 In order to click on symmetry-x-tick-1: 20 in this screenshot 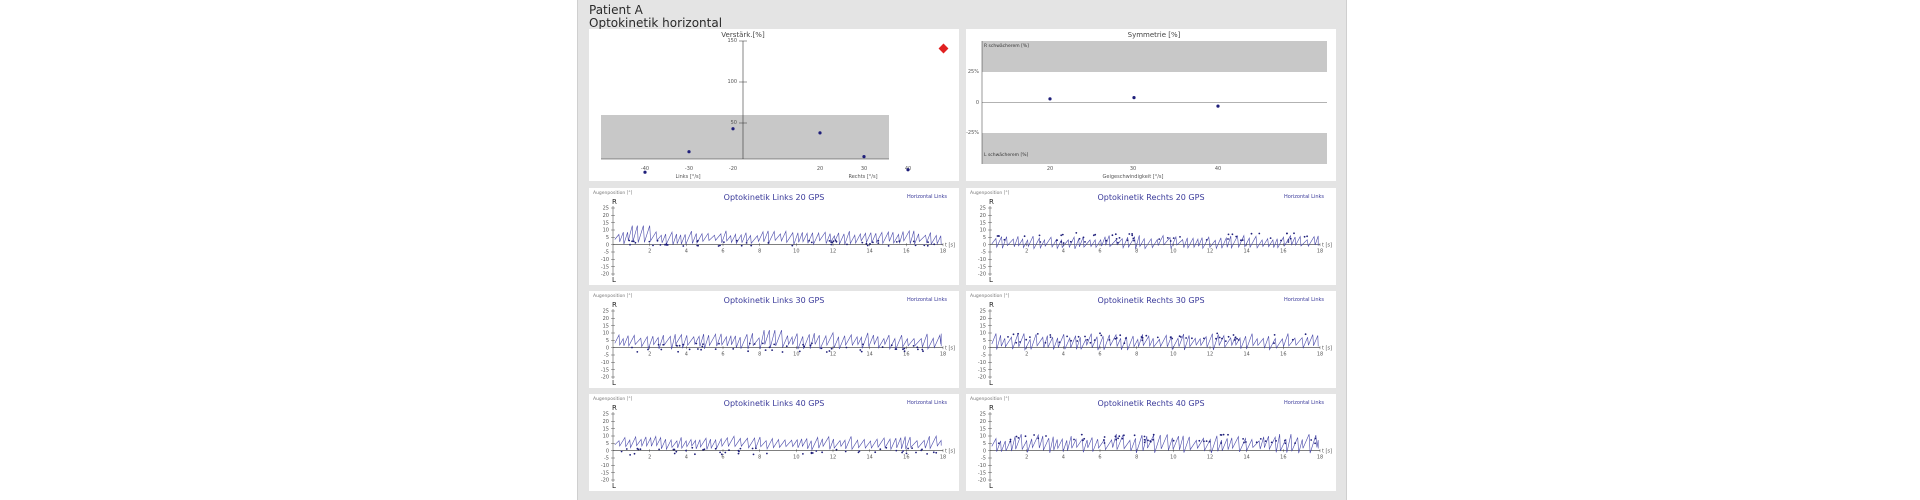, I will do `click(1050, 169)`.